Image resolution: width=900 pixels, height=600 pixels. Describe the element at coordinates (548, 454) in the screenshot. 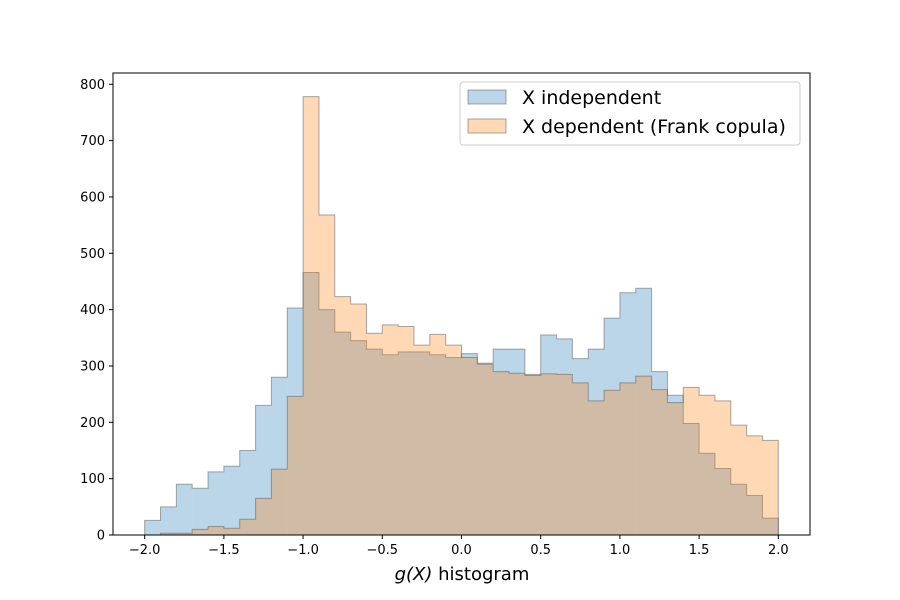

I see `bar-series1-bin25` at that location.